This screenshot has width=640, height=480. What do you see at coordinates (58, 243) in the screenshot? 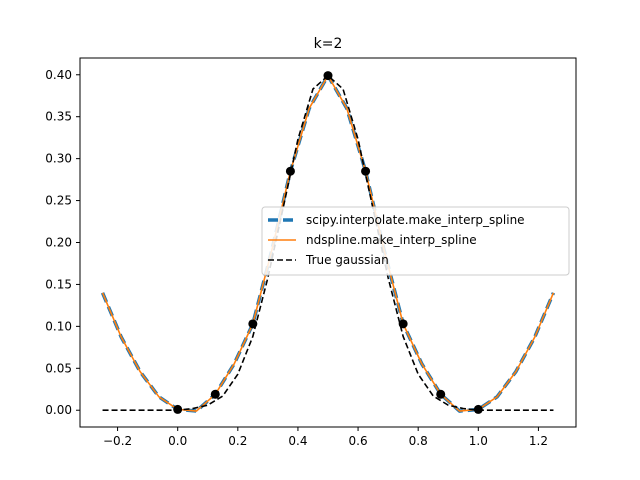
I see `y-tick-label: 0.20` at bounding box center [58, 243].